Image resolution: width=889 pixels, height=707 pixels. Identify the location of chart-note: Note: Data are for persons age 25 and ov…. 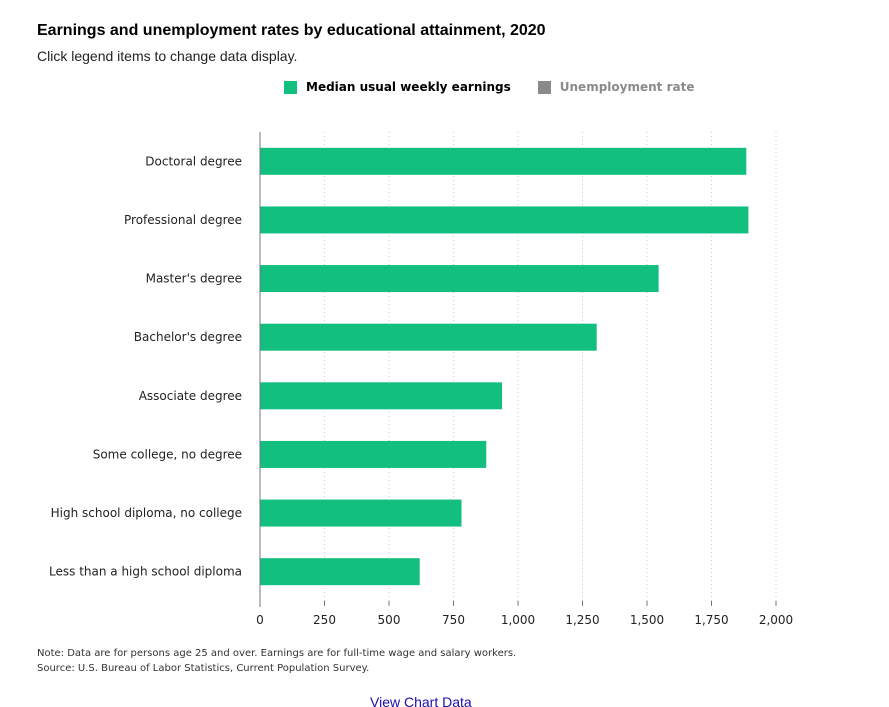
(277, 653).